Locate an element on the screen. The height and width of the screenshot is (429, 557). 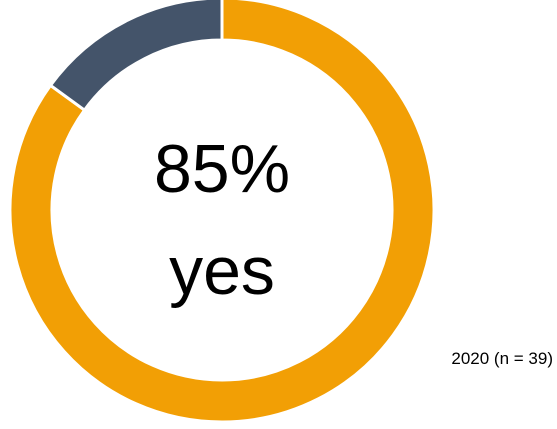
center-label: yes is located at coordinates (222, 271).